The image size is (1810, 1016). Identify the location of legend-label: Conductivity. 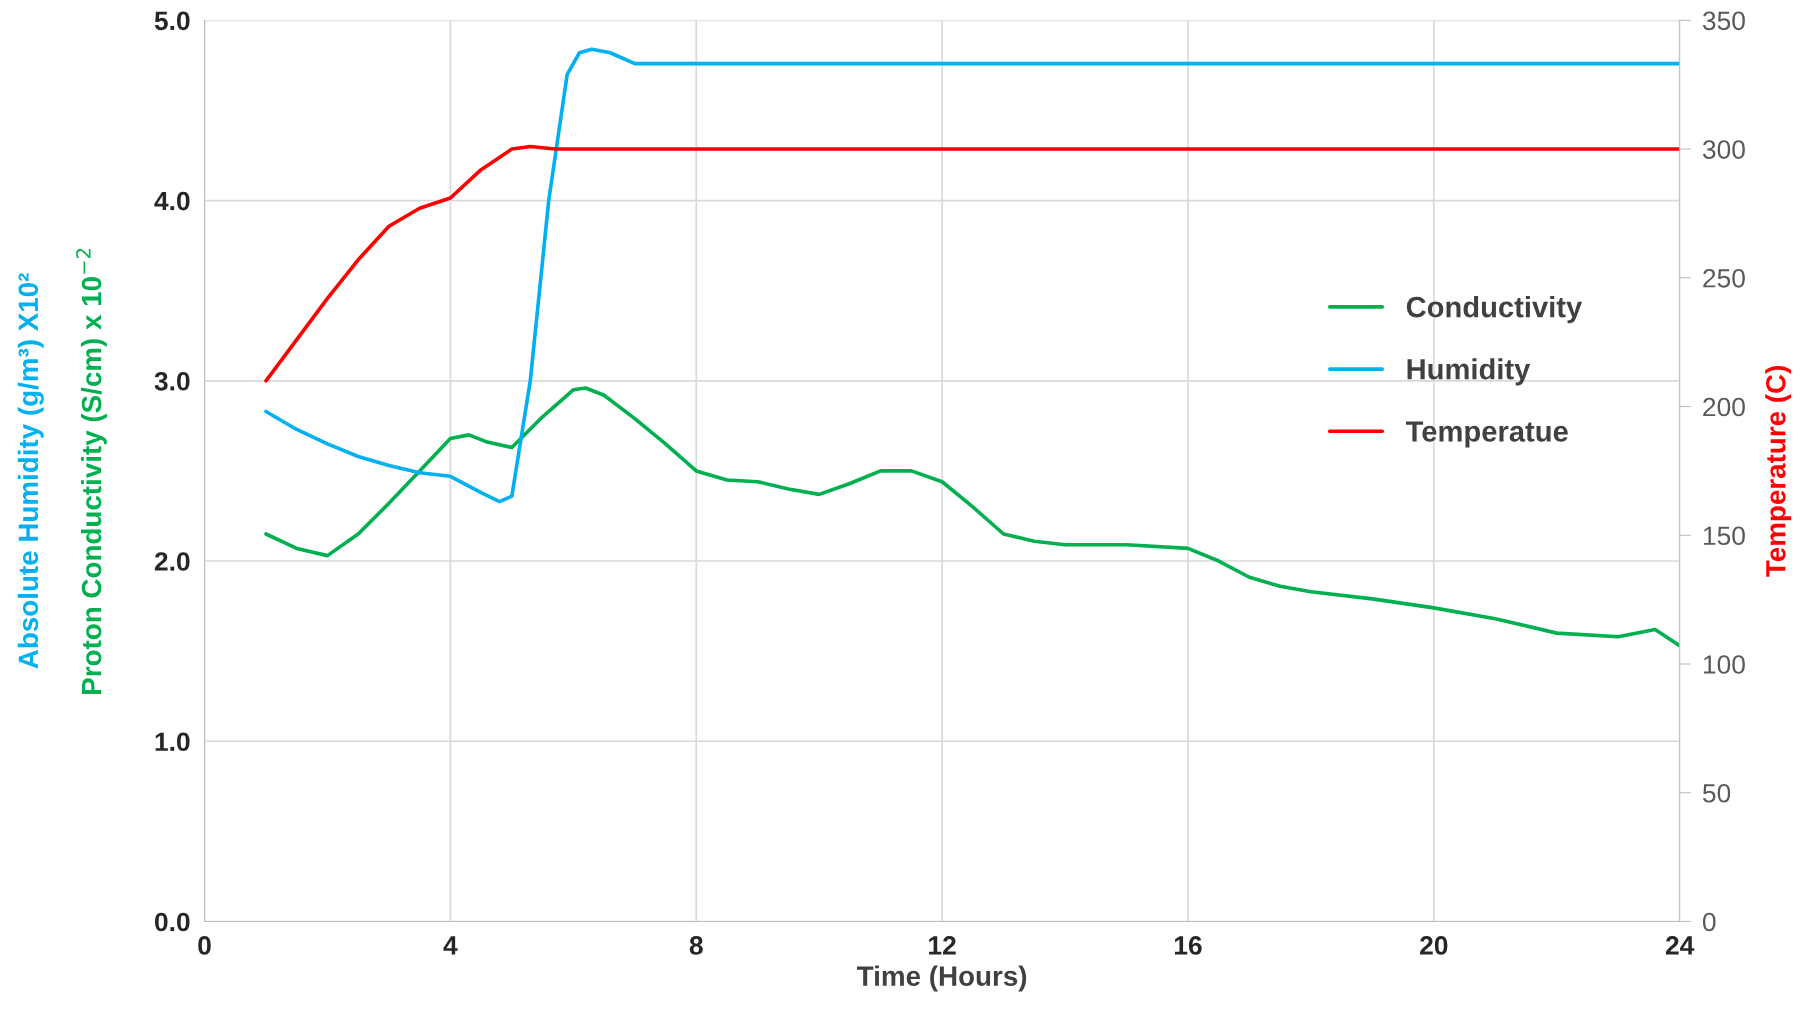
(1494, 310).